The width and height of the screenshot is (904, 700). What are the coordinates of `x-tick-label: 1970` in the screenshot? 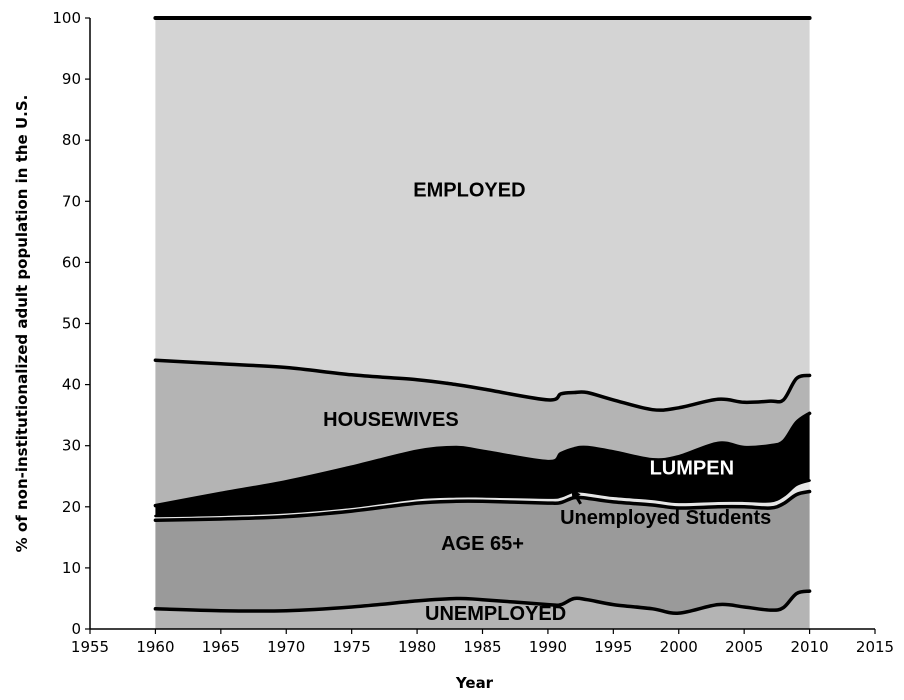 It's located at (286, 647).